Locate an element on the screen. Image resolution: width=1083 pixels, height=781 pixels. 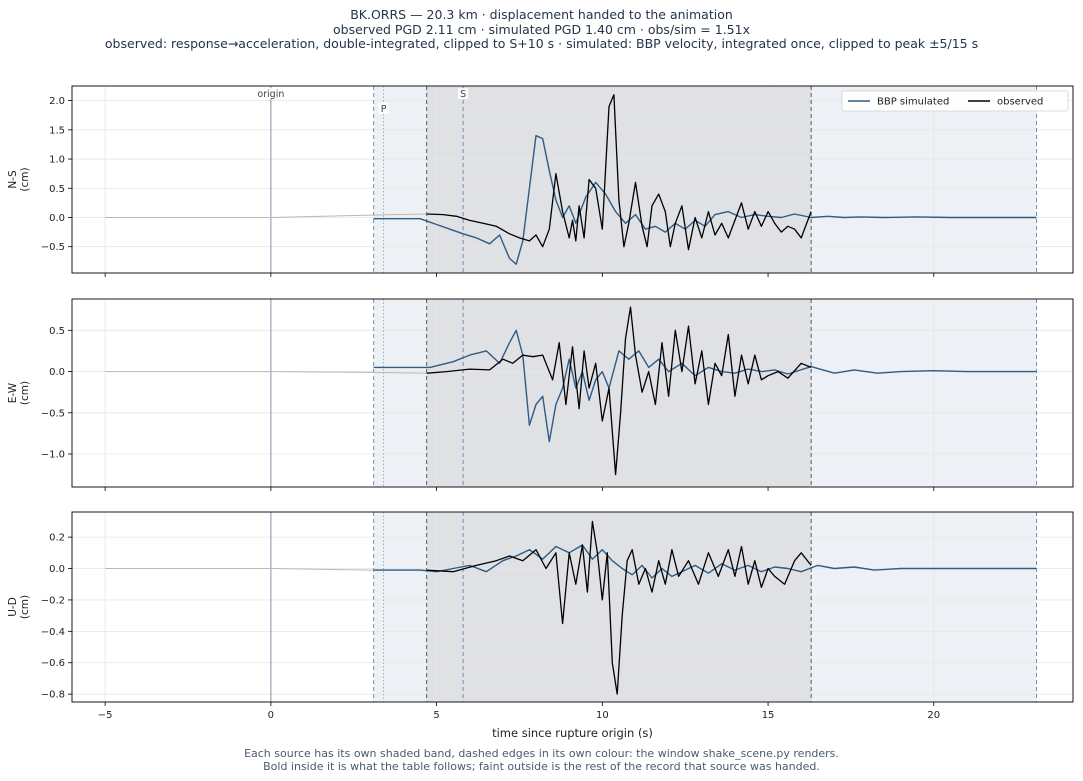
y-axis-label: E-W(cm) is located at coordinates (19, 393).